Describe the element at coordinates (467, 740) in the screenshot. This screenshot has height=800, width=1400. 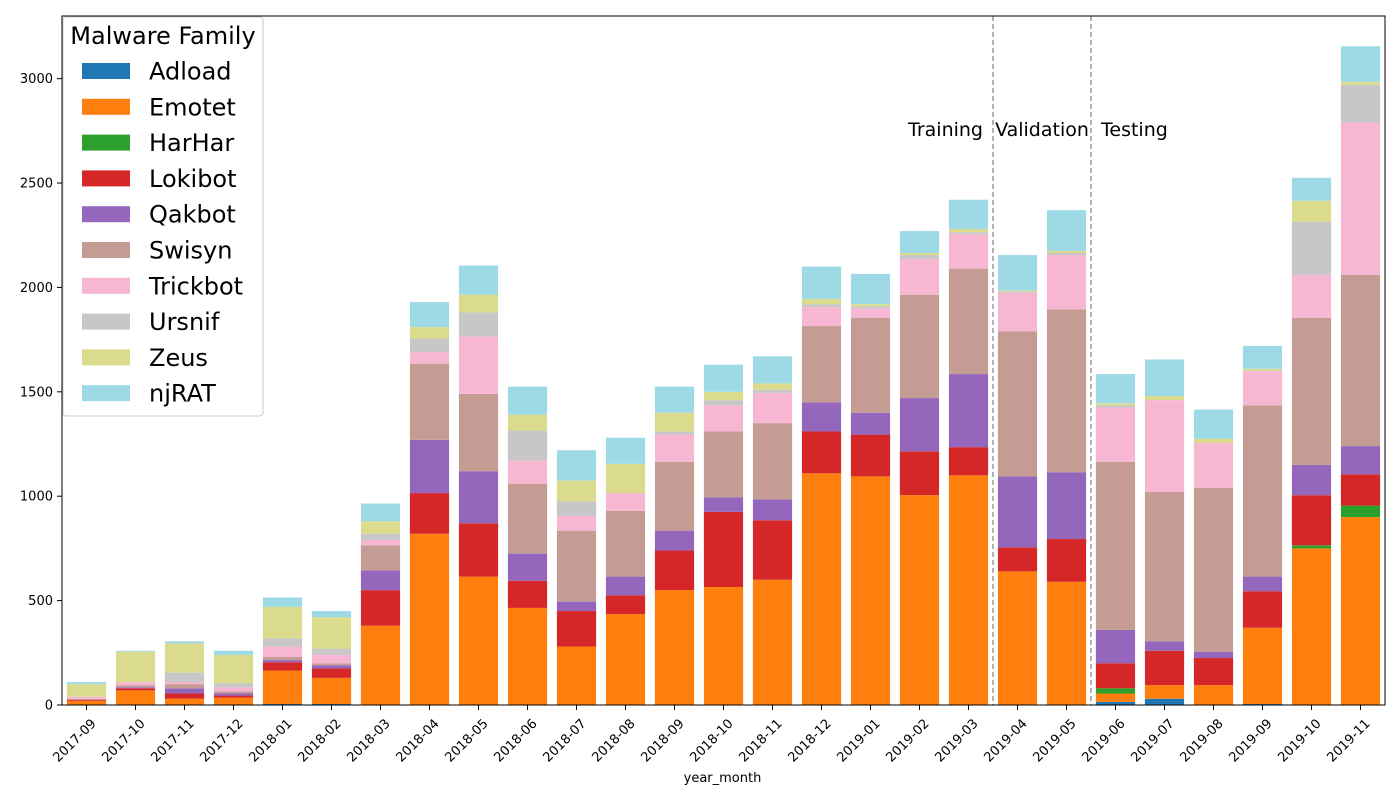
I see `x-tick-label: 2018-05` at that location.